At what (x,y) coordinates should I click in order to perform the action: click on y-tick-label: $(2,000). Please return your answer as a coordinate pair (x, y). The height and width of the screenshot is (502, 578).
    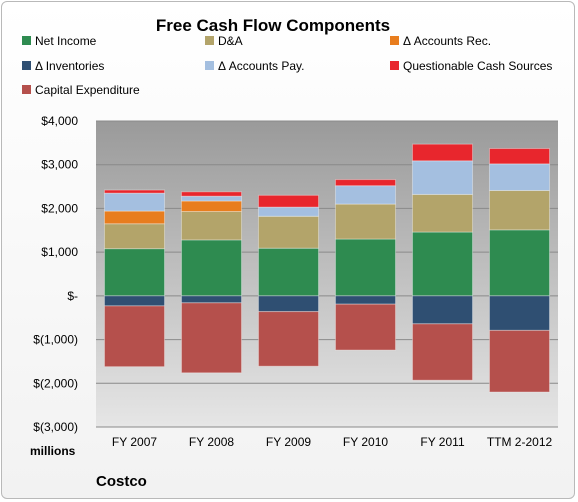
    Looking at the image, I should click on (55, 383).